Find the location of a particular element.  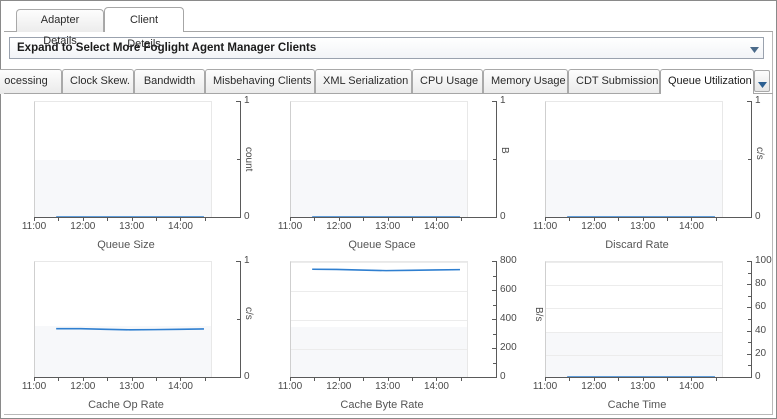

chart-queue-size: 11:00 12:00 13:00 14:00 0 1 count Queue Size is located at coordinates (137, 174).